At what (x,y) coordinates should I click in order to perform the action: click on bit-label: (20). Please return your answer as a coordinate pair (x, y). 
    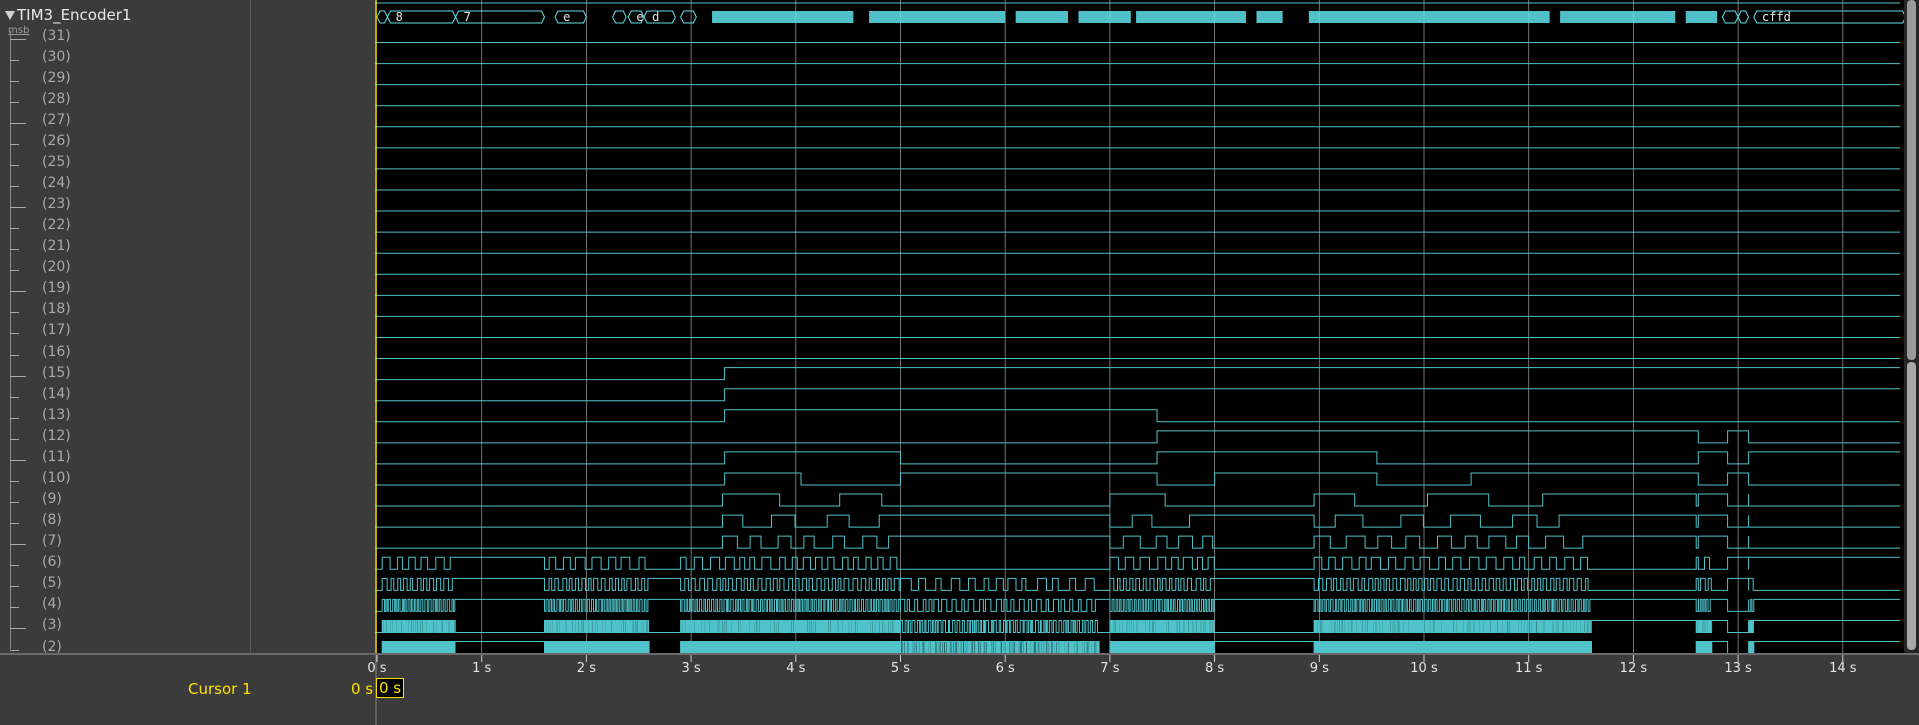
    Looking at the image, I should click on (56, 267).